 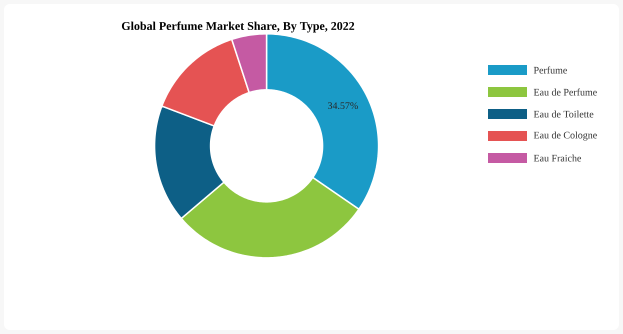 What do you see at coordinates (558, 158) in the screenshot?
I see `legend-label: Eau Fraiche` at bounding box center [558, 158].